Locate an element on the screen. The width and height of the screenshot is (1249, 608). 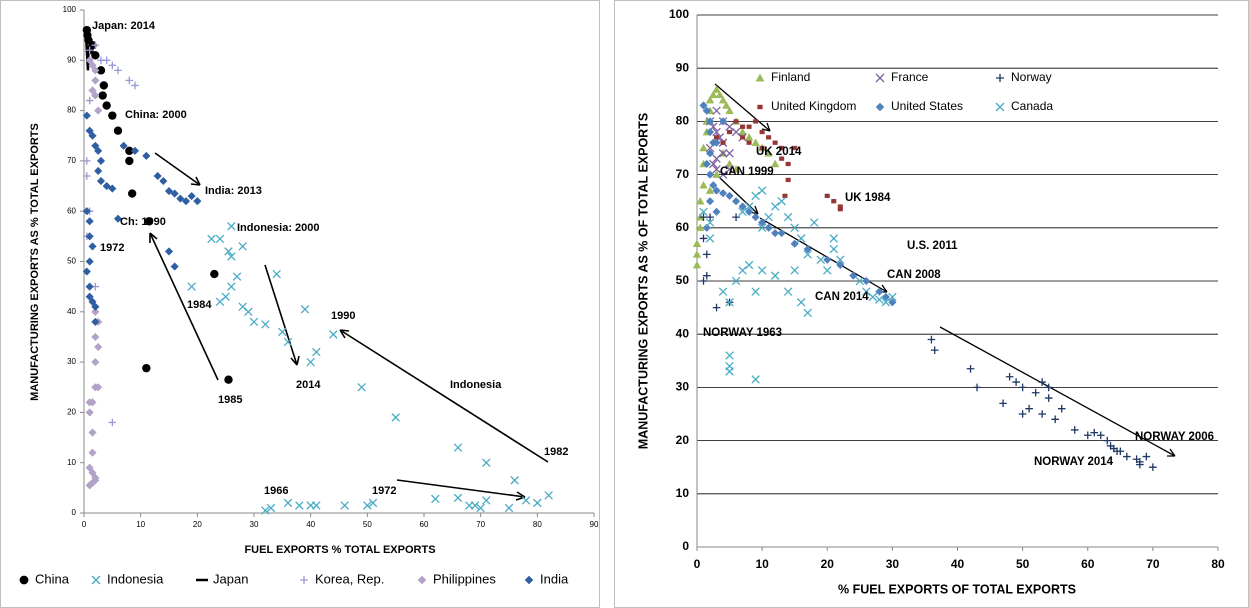
annotation: NORWAY 2006 is located at coordinates (1174, 437).